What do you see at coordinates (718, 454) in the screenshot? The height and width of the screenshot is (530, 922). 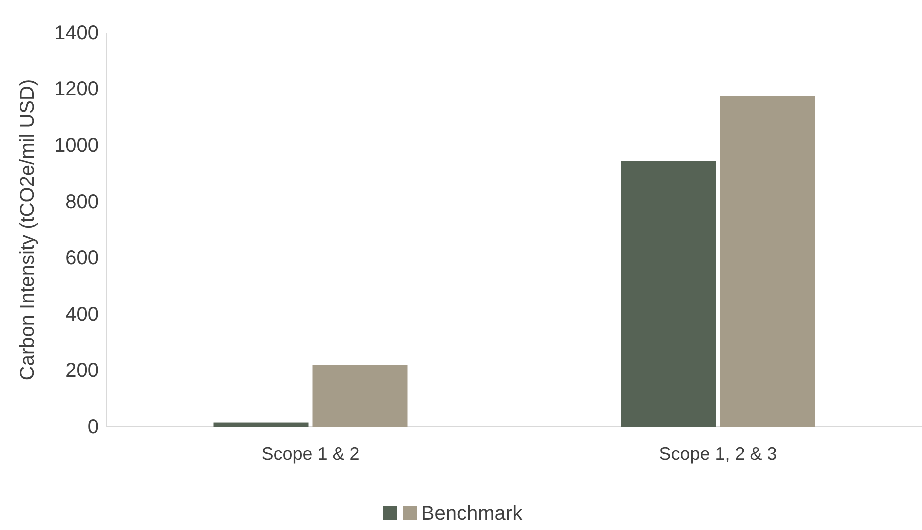 I see `x-tick-label: Scope 1, 2 & 3` at bounding box center [718, 454].